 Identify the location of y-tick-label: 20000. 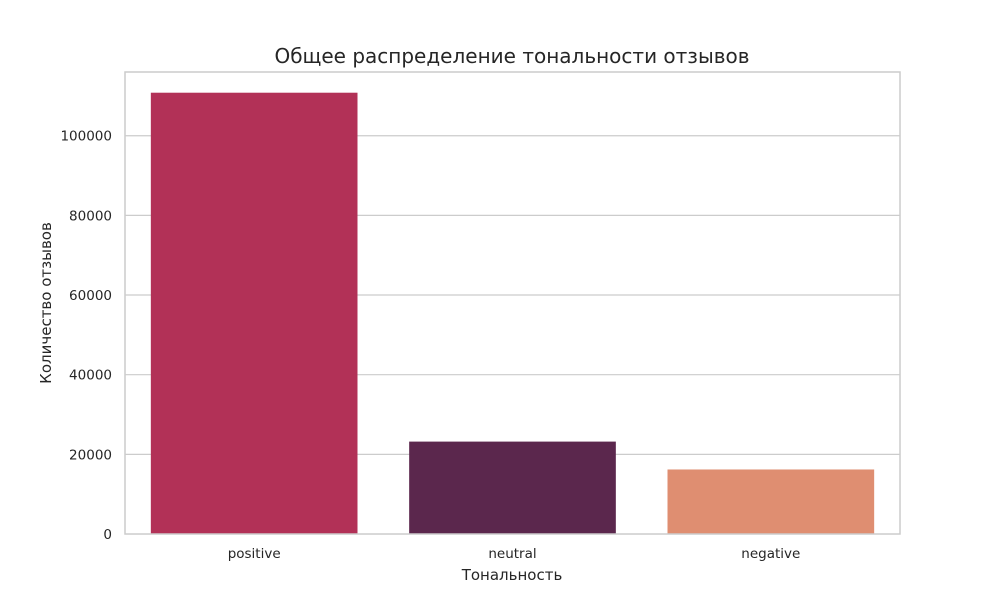
(90, 455).